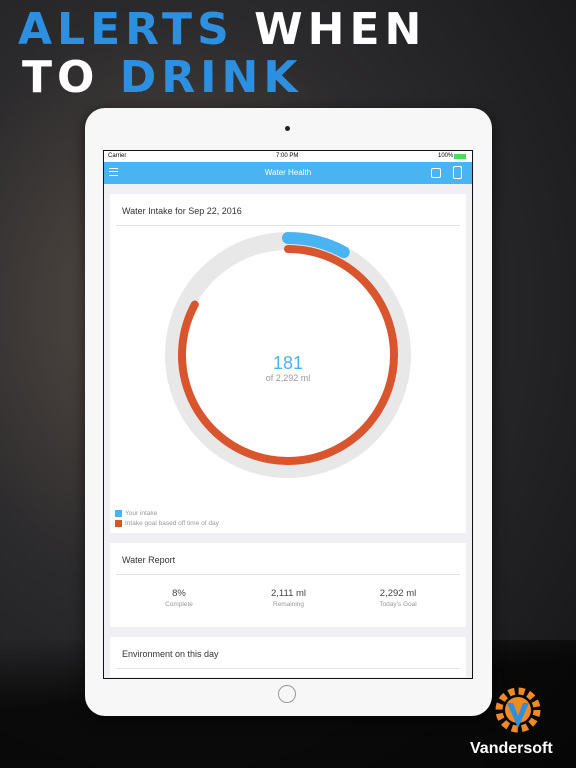 Image resolution: width=576 pixels, height=768 pixels. Describe the element at coordinates (211, 77) in the screenshot. I see `headline-accent: DRINK` at that location.